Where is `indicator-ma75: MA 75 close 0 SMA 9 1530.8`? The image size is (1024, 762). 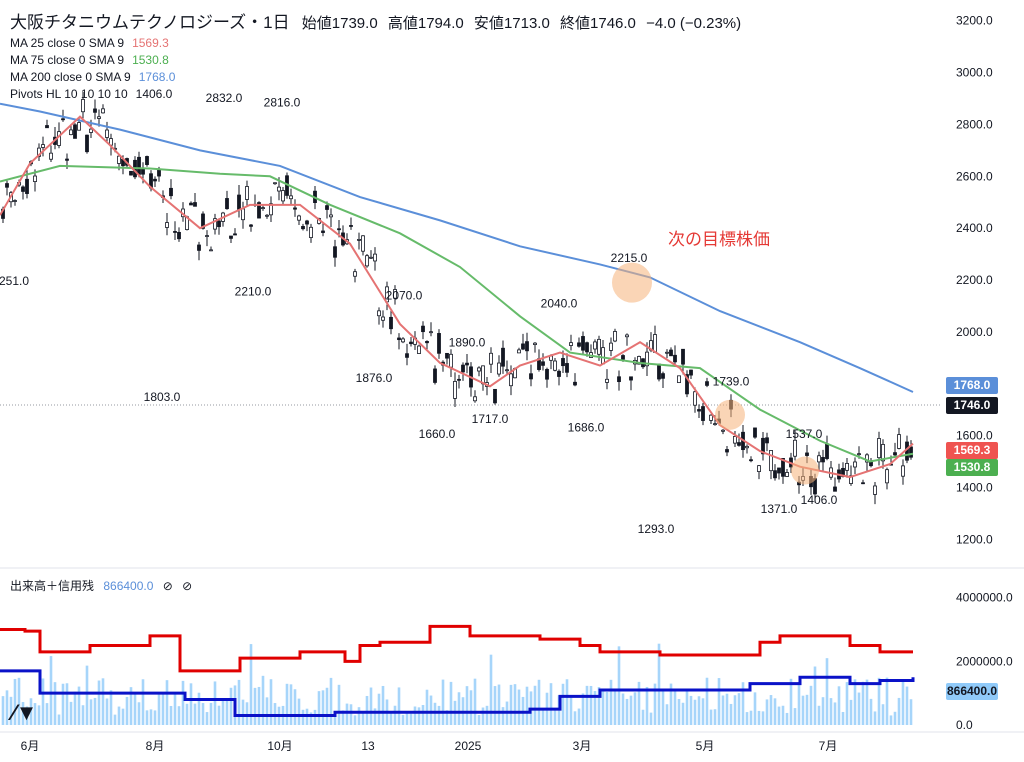
indicator-ma75: MA 75 close 0 SMA 9 1530.8 is located at coordinates (89, 60).